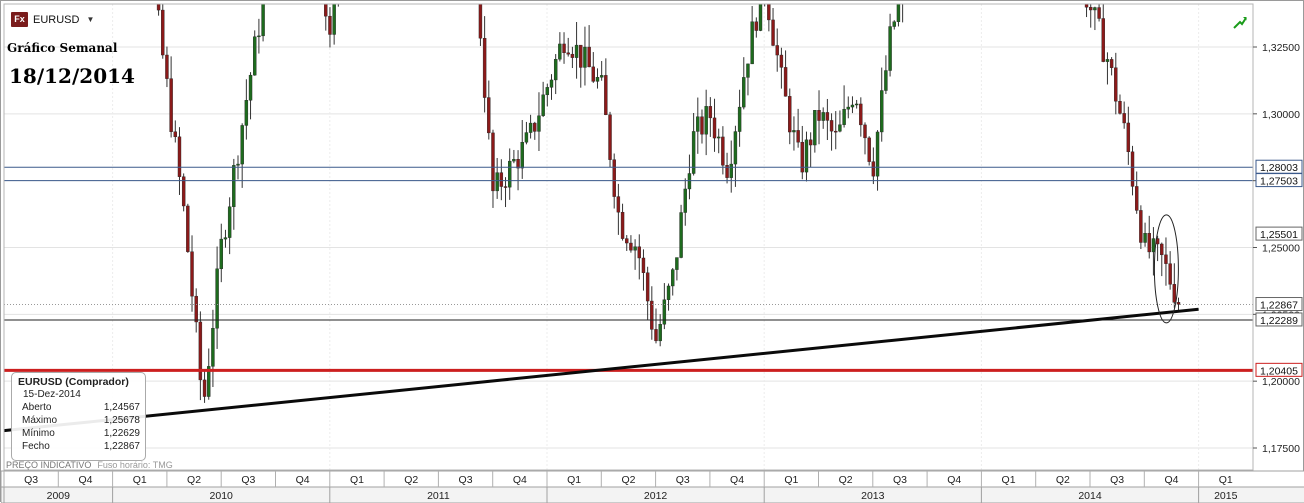 The height and width of the screenshot is (503, 1304). What do you see at coordinates (656, 496) in the screenshot?
I see `year-label: 2012` at bounding box center [656, 496].